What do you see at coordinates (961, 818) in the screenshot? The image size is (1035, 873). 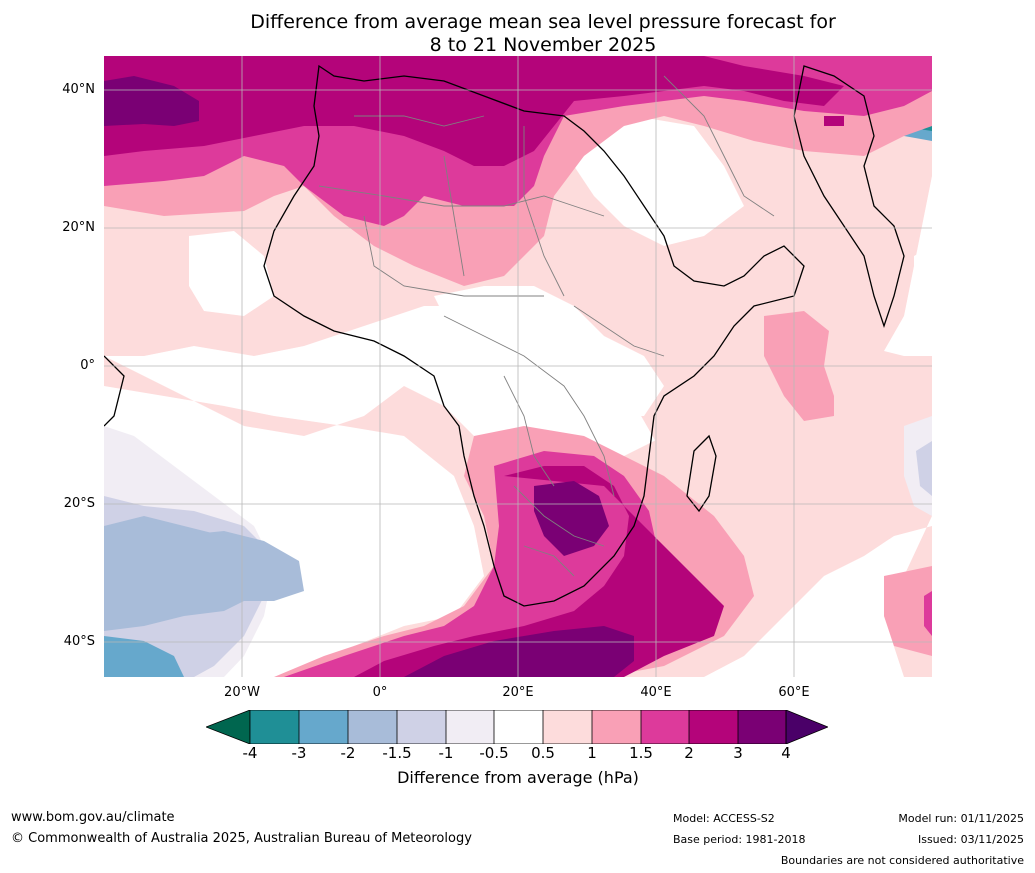 I see `footer-model-run: Model run: 01/11/2025` at bounding box center [961, 818].